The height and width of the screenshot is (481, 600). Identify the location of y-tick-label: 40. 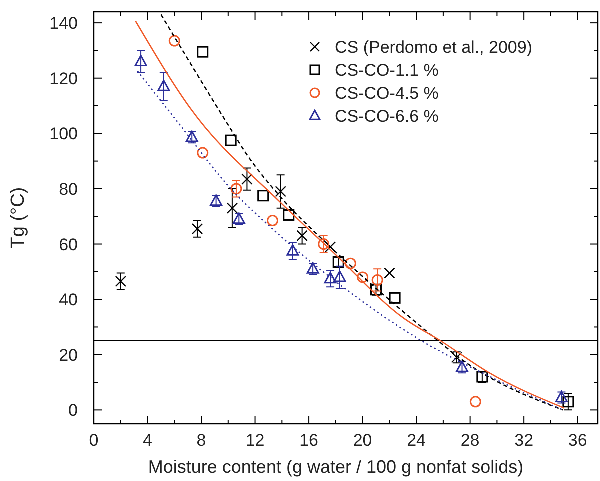
(68, 300).